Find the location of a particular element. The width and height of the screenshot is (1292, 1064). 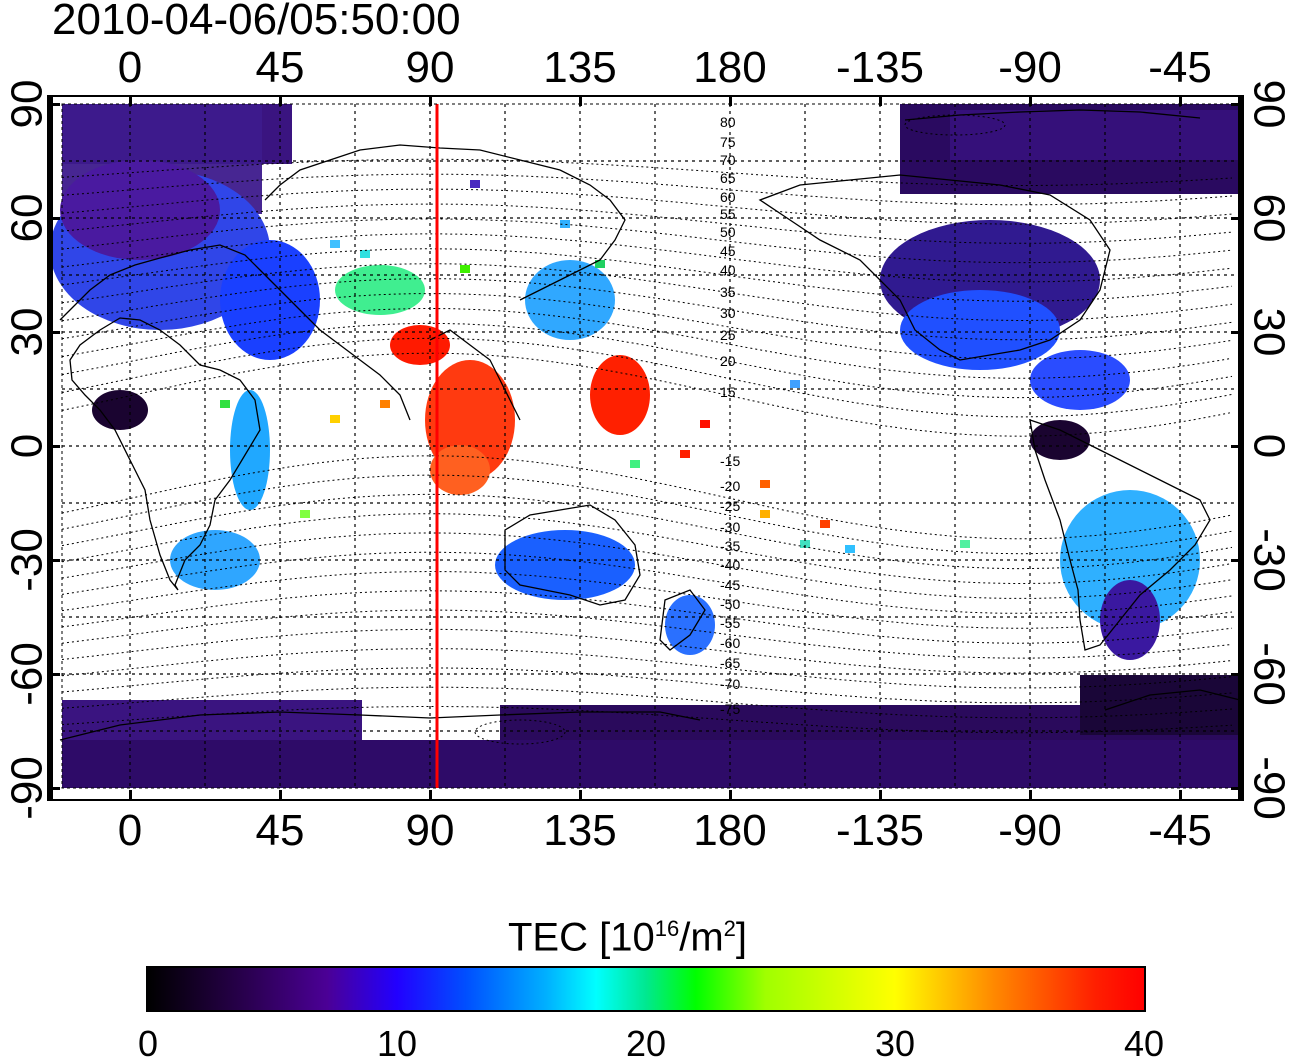

contour-label: 30 is located at coordinates (728, 313).